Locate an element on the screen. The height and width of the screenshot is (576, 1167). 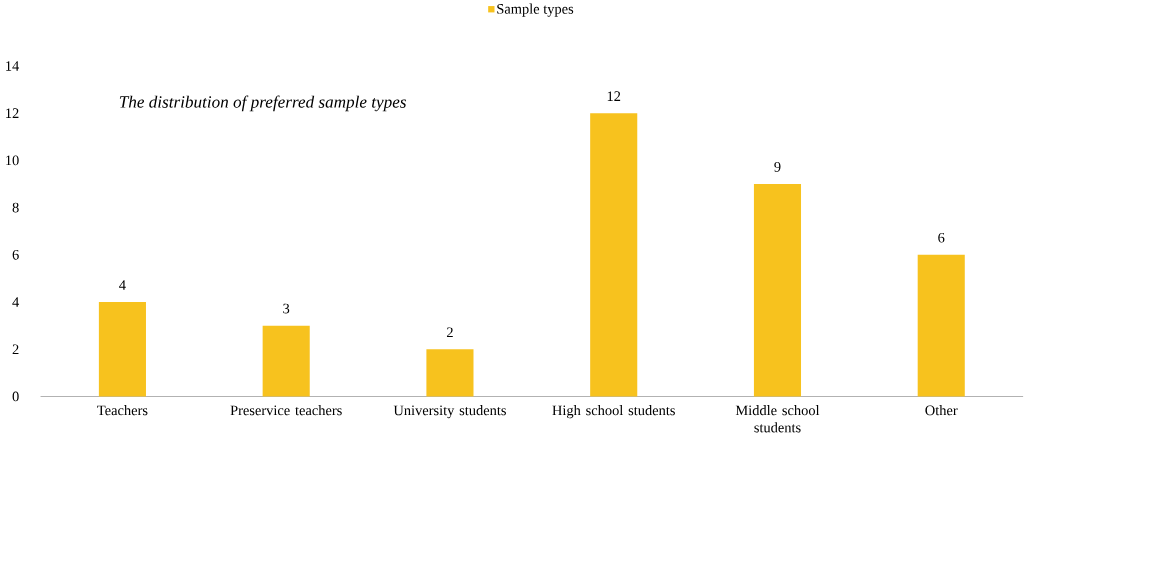
data-label: 4 is located at coordinates (122, 285).